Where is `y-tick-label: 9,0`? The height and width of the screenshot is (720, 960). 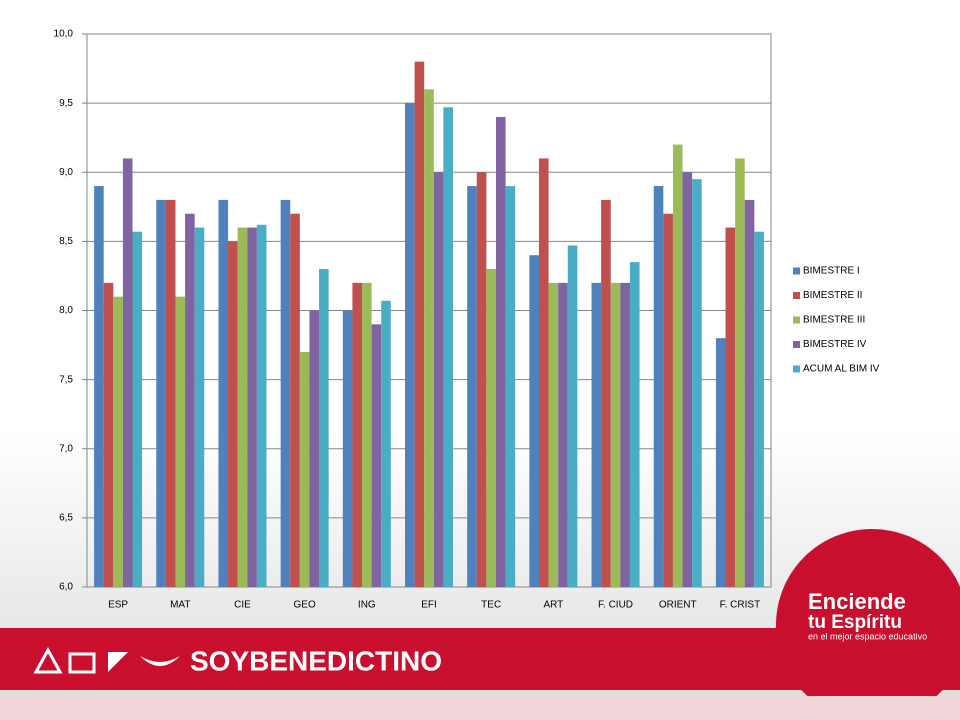 y-tick-label: 9,0 is located at coordinates (66, 172).